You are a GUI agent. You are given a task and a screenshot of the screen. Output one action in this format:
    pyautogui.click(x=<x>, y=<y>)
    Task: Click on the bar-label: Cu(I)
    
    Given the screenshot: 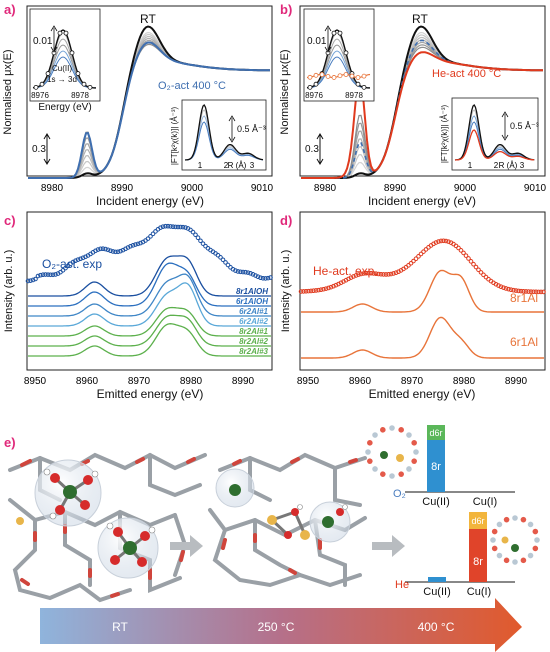 What is the action you would take?
    pyautogui.click(x=479, y=592)
    